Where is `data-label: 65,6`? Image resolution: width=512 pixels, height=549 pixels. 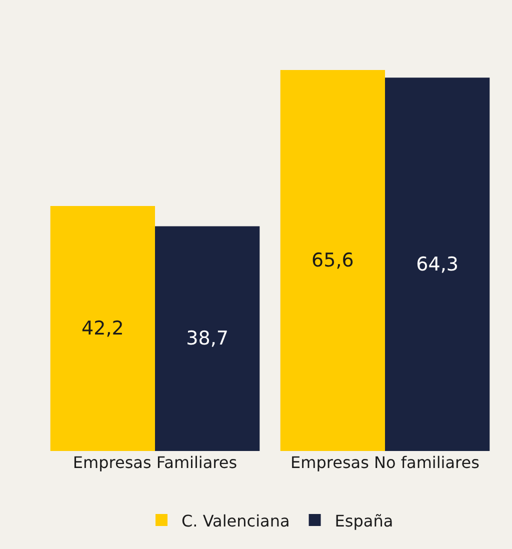 data-label: 65,6 is located at coordinates (333, 261).